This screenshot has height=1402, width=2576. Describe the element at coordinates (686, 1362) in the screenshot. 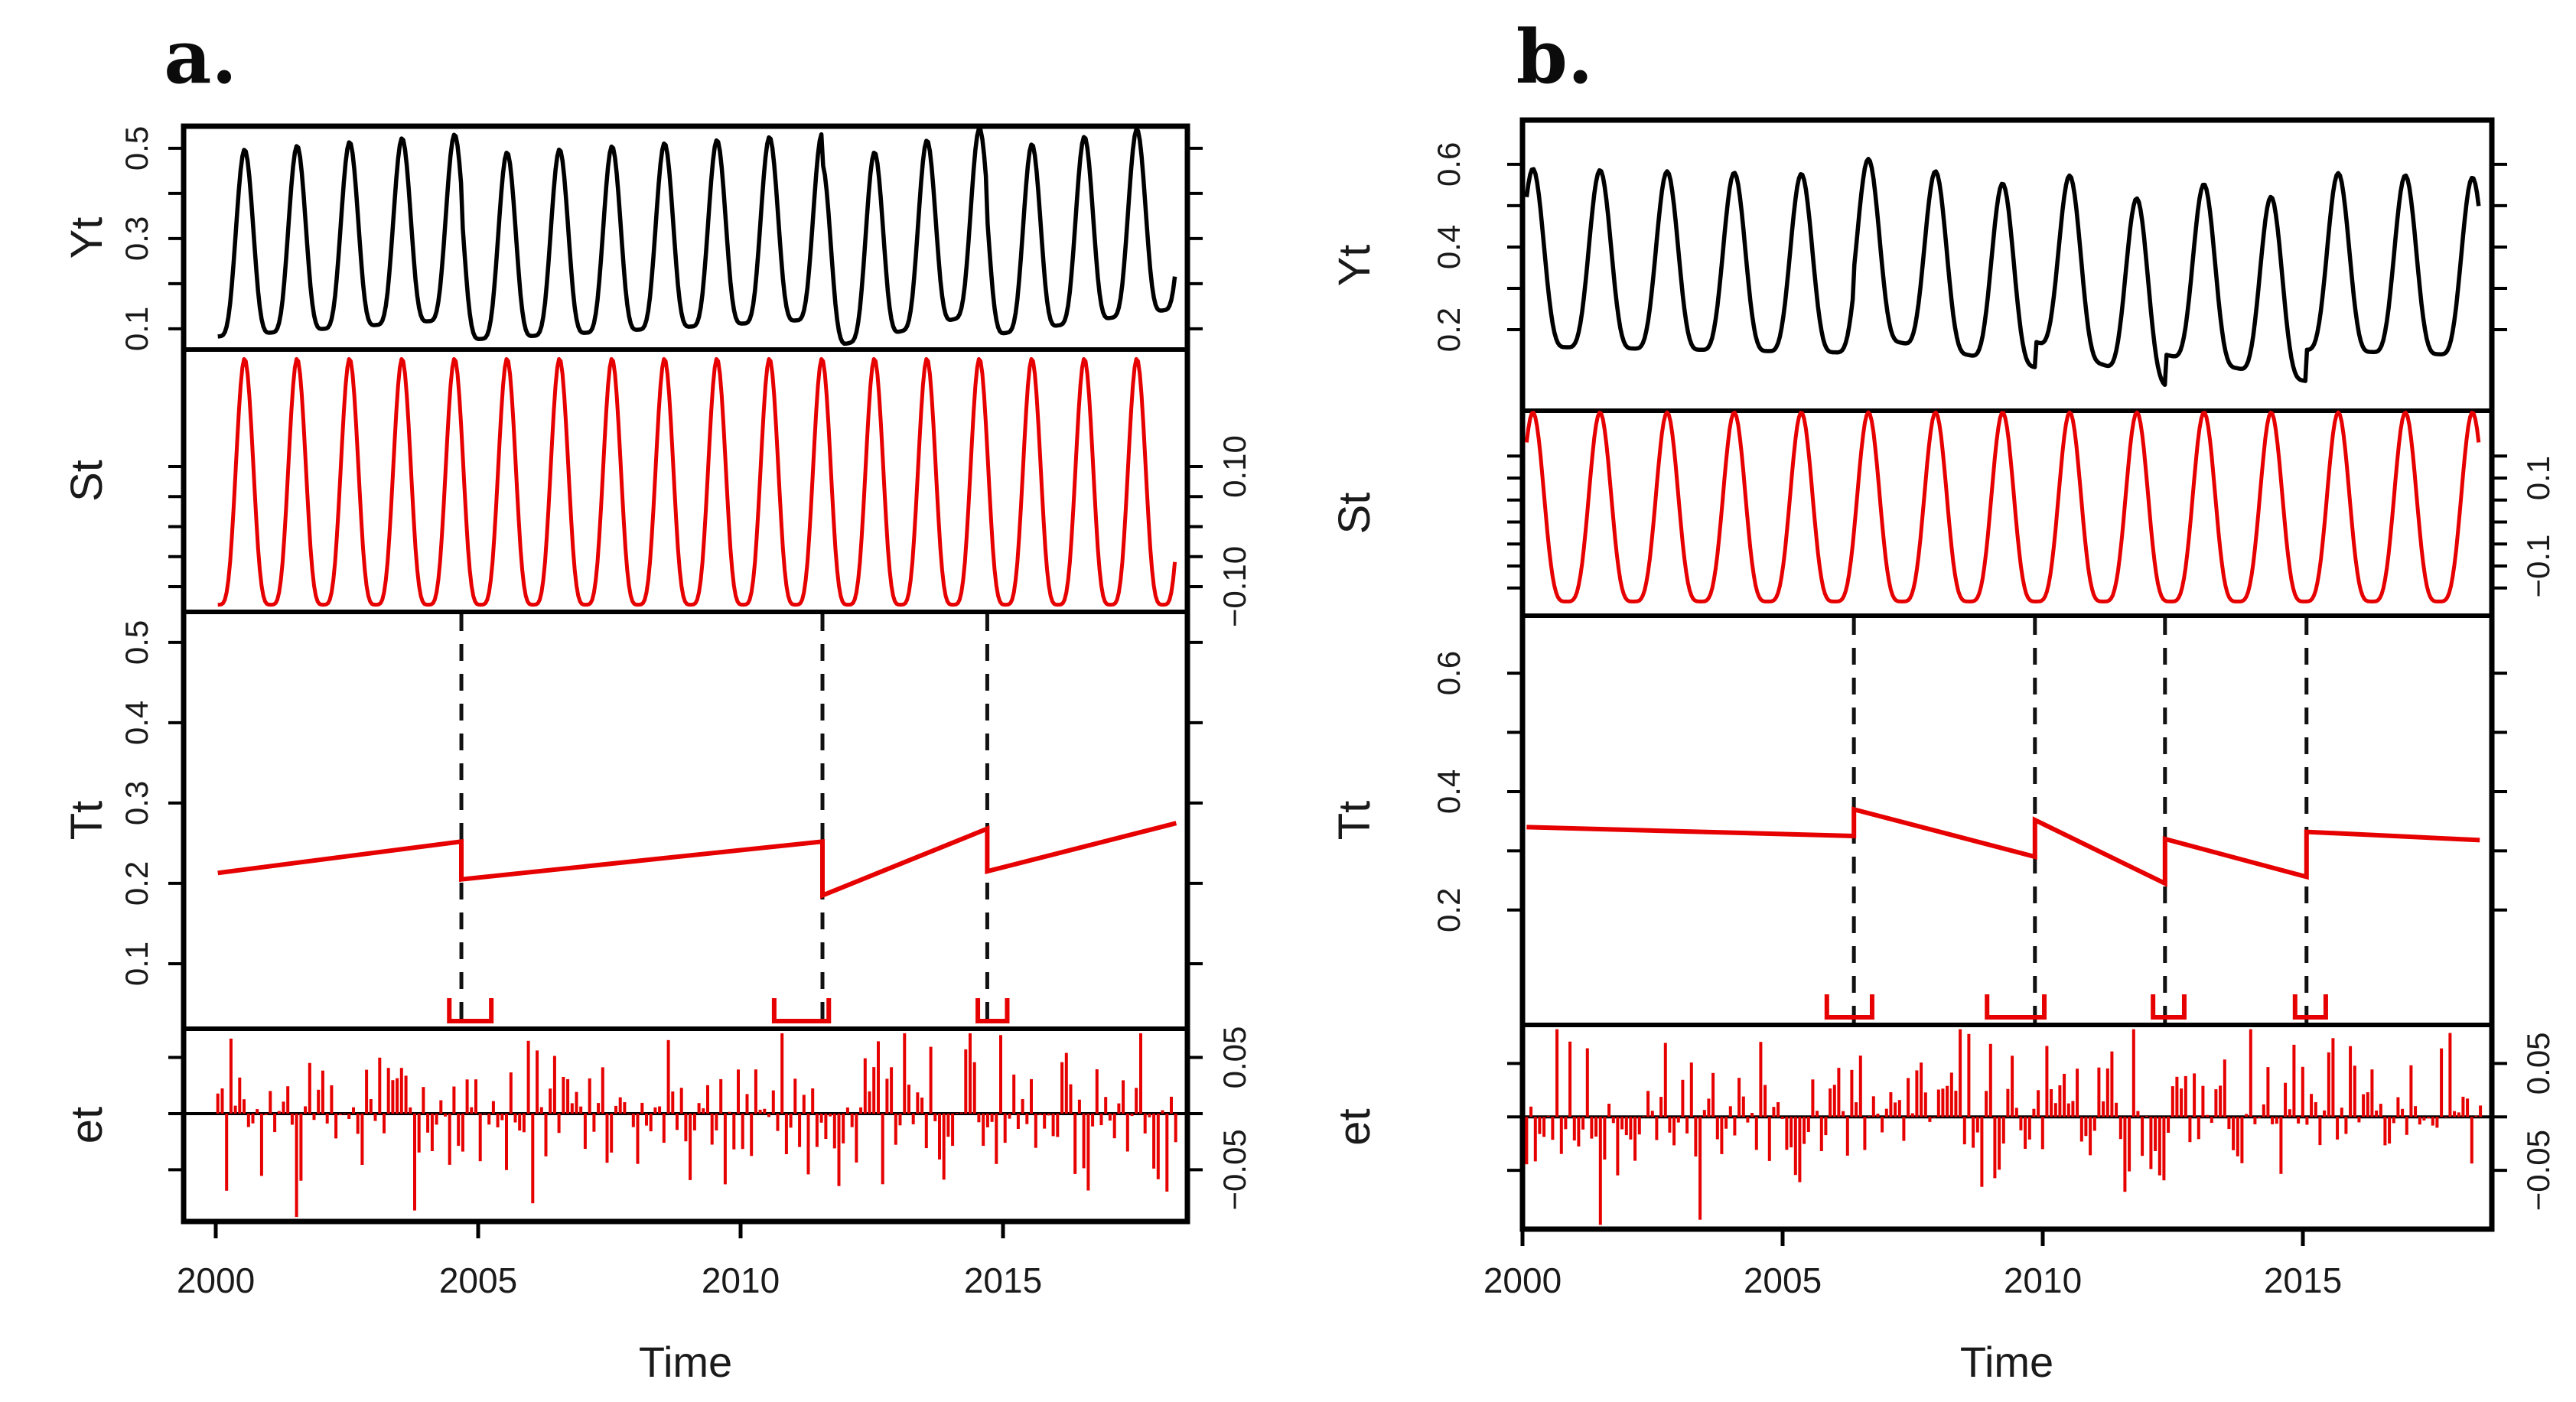

I see `panel-a-xaxis-title: Time` at that location.